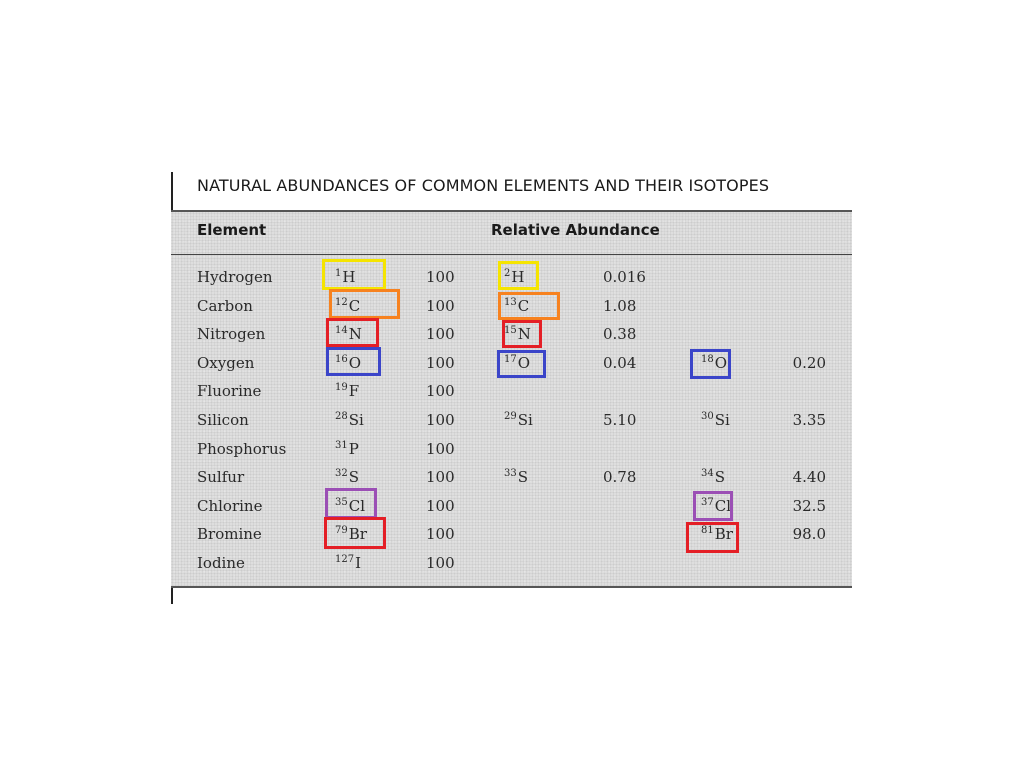 The image size is (1024, 768). What do you see at coordinates (341, 445) in the screenshot?
I see `mass-number: 31` at bounding box center [341, 445].